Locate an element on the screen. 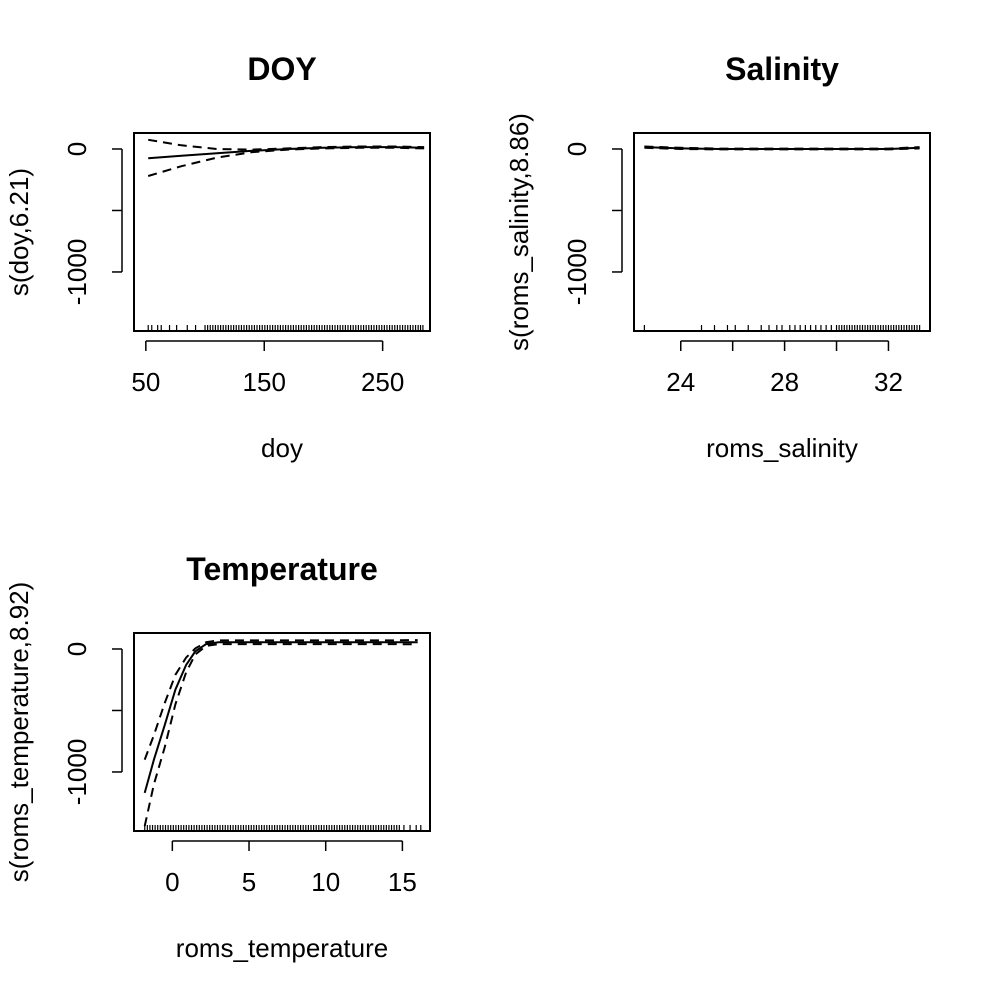 Image resolution: width=1000 pixels, height=1000 pixels. x-tick-label: 0 is located at coordinates (172, 882).